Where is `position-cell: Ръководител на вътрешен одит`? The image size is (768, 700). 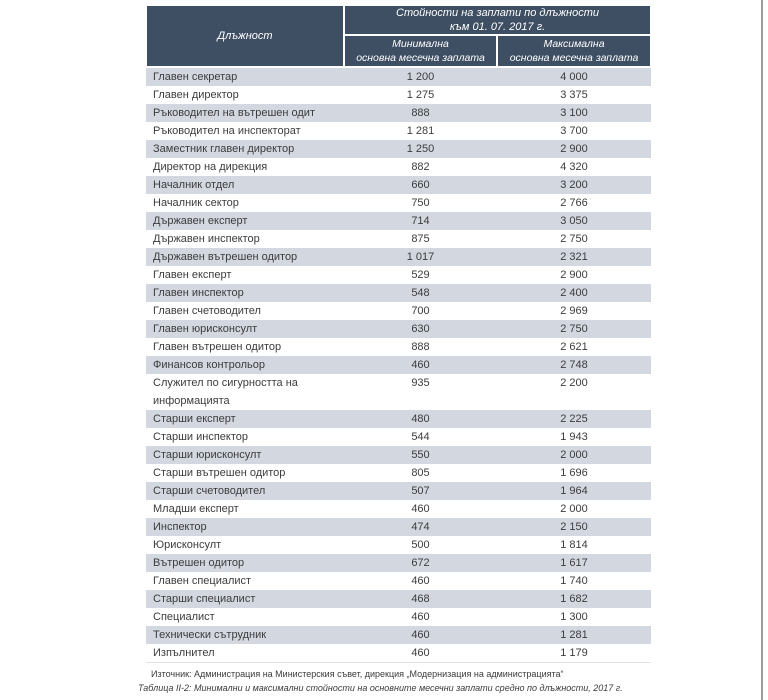 position-cell: Ръководител на вътрешен одит is located at coordinates (245, 113).